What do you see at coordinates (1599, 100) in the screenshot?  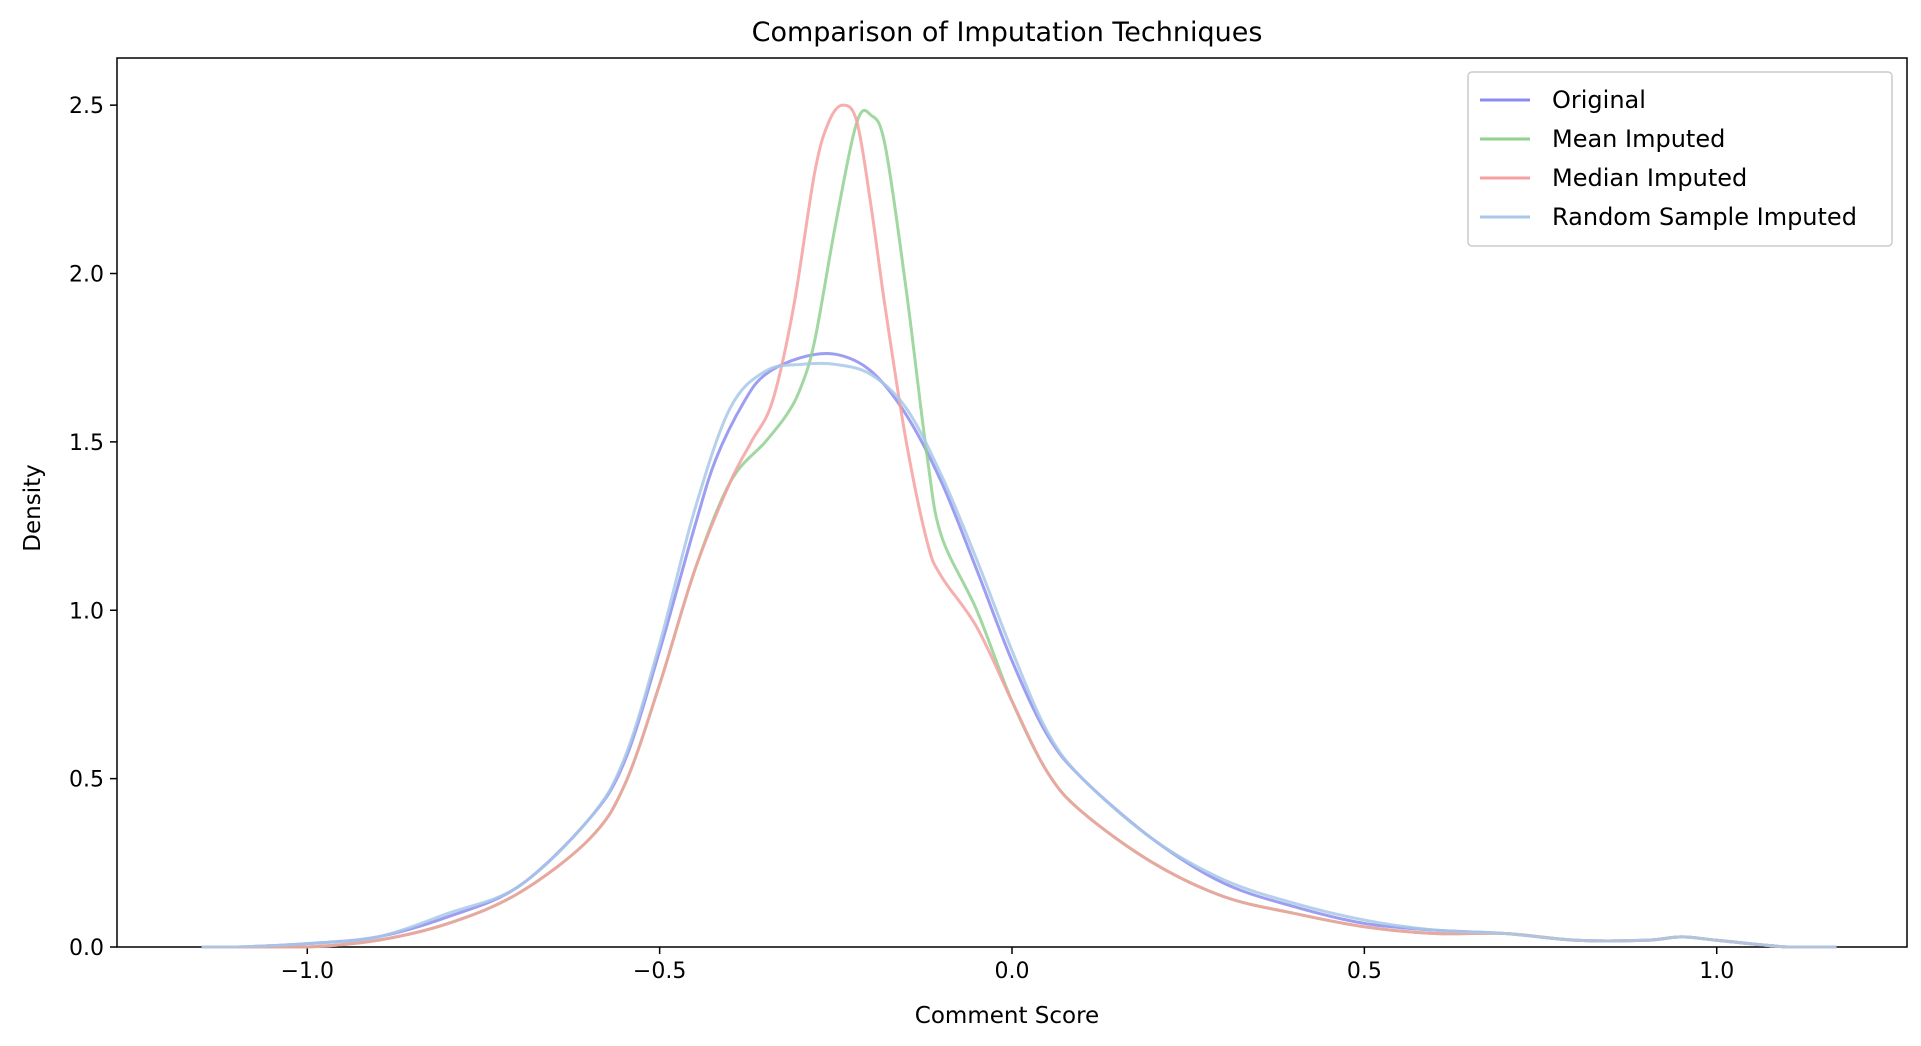 I see `legend-label: Original` at bounding box center [1599, 100].